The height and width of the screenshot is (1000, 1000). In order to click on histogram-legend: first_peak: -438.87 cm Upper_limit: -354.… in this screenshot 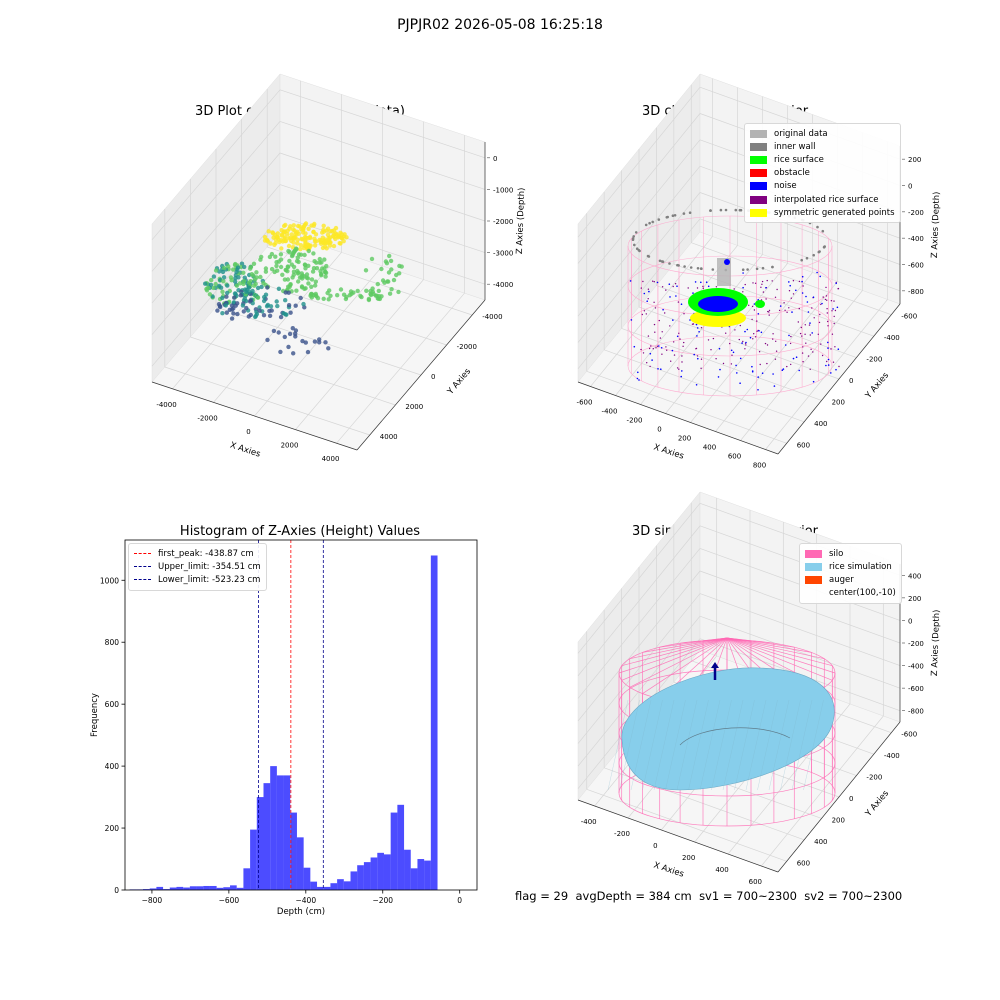, I will do `click(197, 567)`.